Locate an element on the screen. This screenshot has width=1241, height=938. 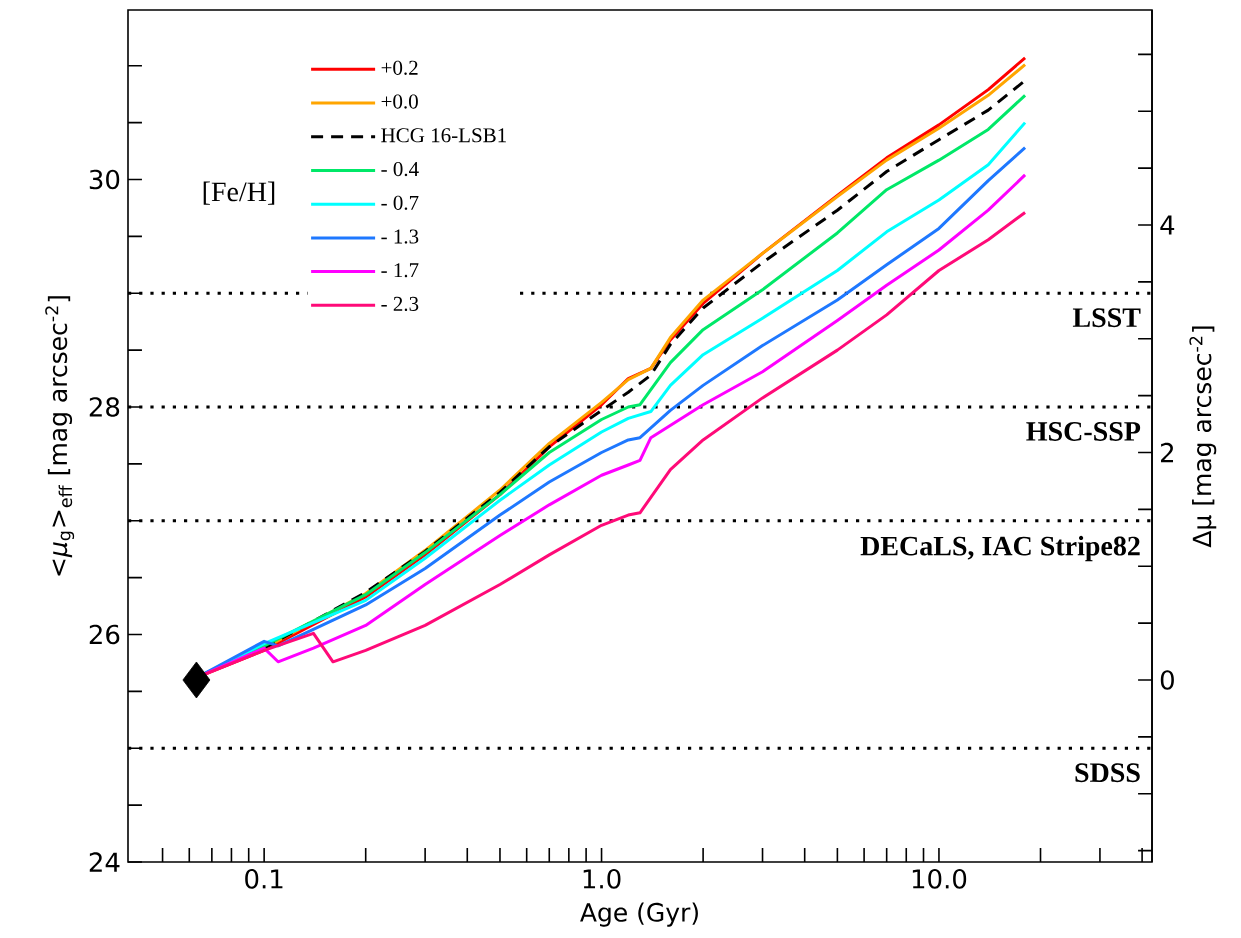
y-axis-title: <μ$_{g}$>$_{eff}$ [mag arcsec$^{-2}$] is located at coordinates (60, 436).